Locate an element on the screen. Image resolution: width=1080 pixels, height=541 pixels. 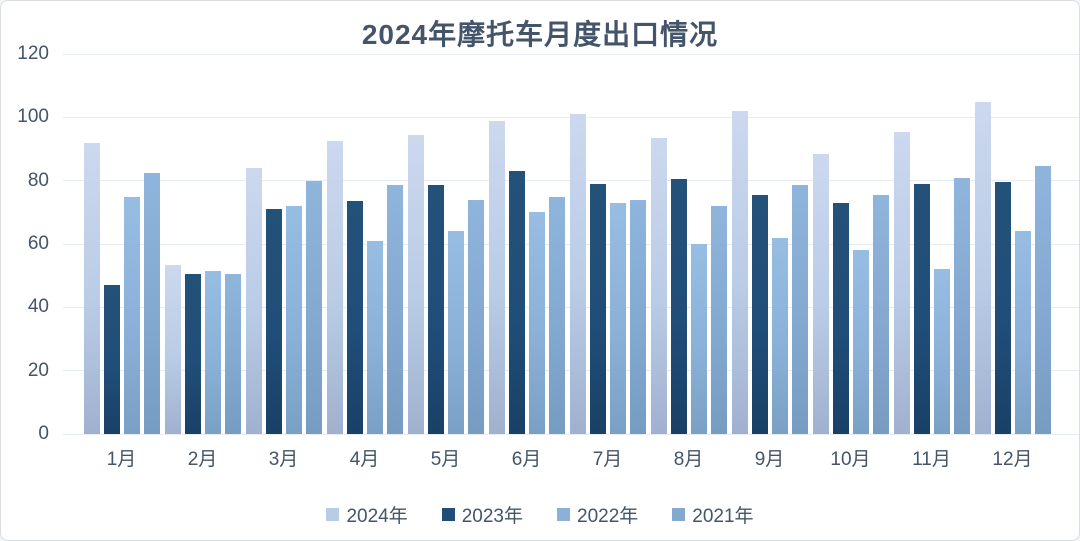
legend-item-2022年: 2022年 is located at coordinates (597, 514).